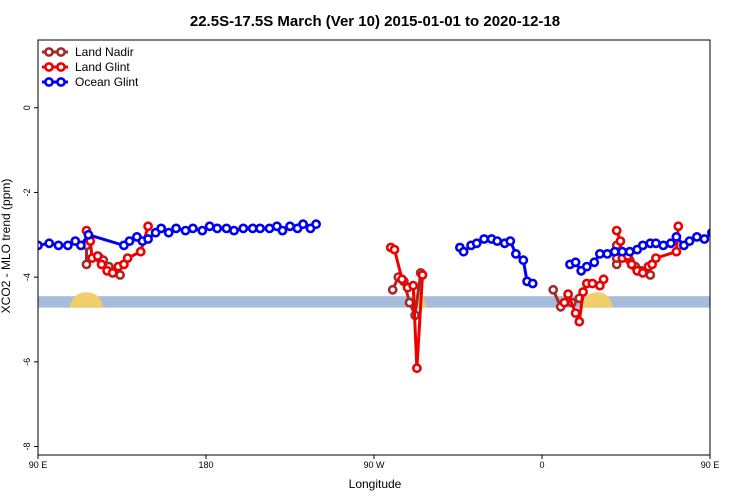 This screenshot has width=750, height=500. Describe the element at coordinates (541, 465) in the screenshot. I see `x-tick-label: 0` at that location.